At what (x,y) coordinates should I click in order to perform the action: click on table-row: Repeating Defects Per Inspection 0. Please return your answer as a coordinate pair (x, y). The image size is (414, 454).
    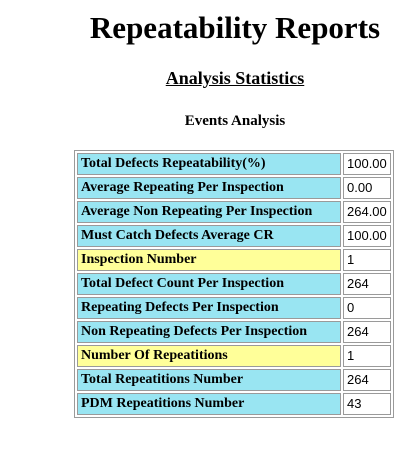
    Looking at the image, I should click on (234, 308).